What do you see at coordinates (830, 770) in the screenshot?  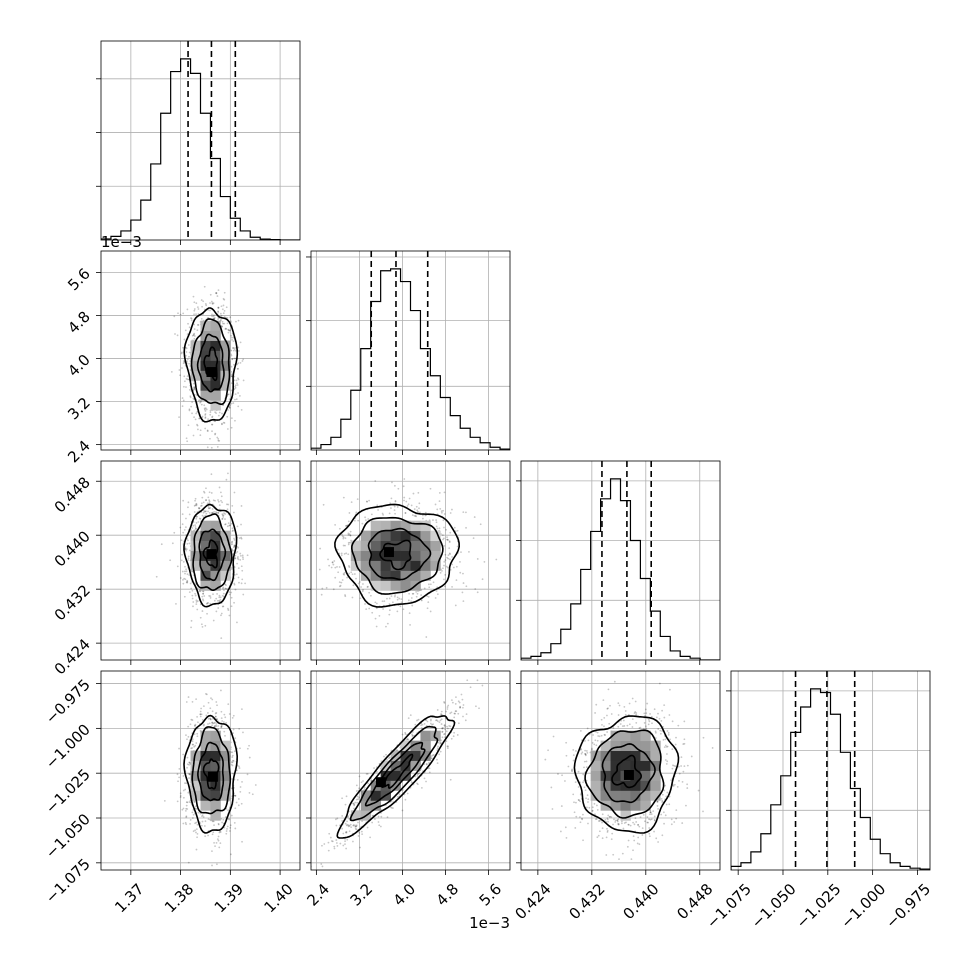 I see `histogram-clip` at bounding box center [830, 770].